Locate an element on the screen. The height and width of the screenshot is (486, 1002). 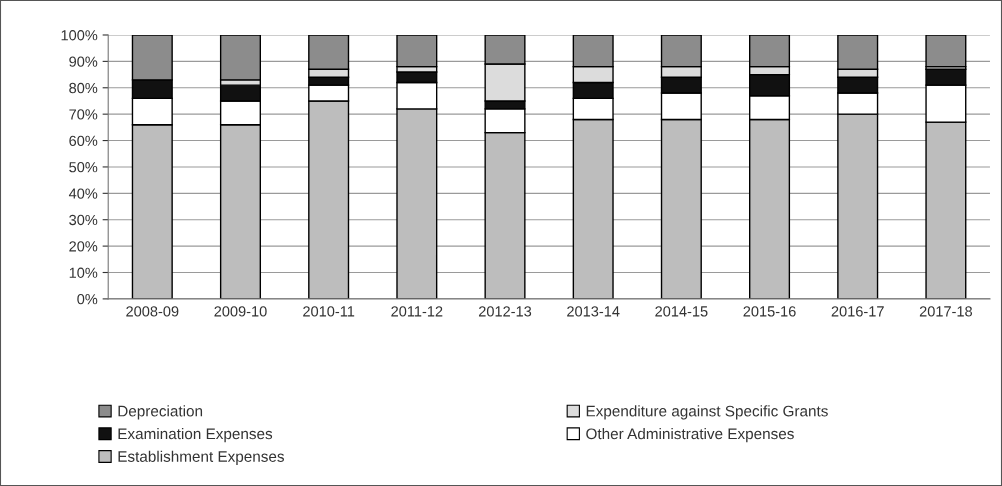
x-tick-label: 2015-16 is located at coordinates (769, 311).